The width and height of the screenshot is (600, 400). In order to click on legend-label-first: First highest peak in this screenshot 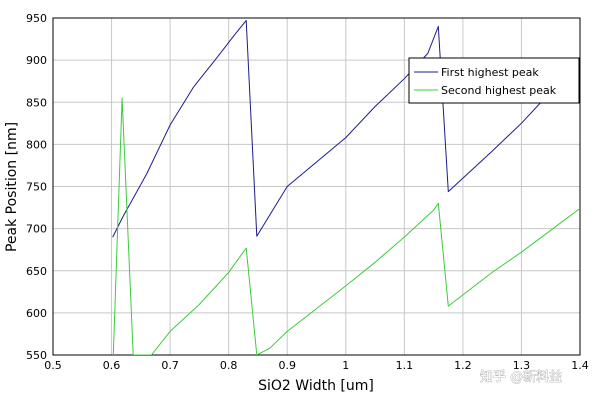, I will do `click(490, 72)`.